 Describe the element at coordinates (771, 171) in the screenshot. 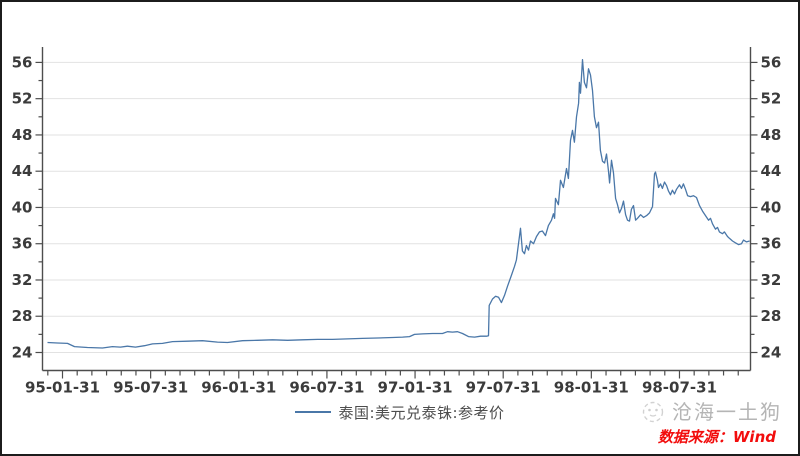

I see `y-tick-label-right: 44` at that location.